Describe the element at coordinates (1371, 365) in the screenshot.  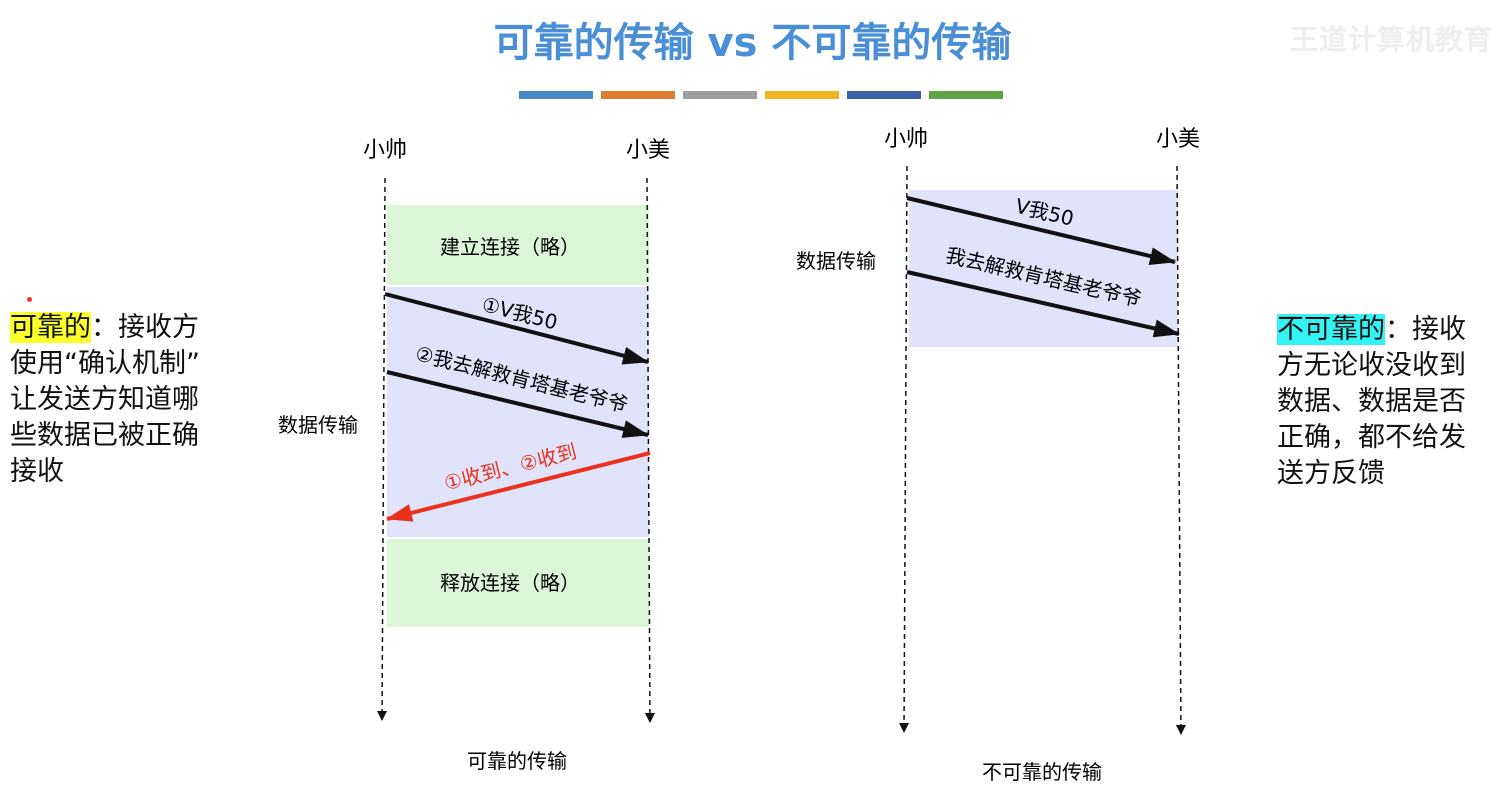
I see `unreliable-note-line: 方无论收没收到` at that location.